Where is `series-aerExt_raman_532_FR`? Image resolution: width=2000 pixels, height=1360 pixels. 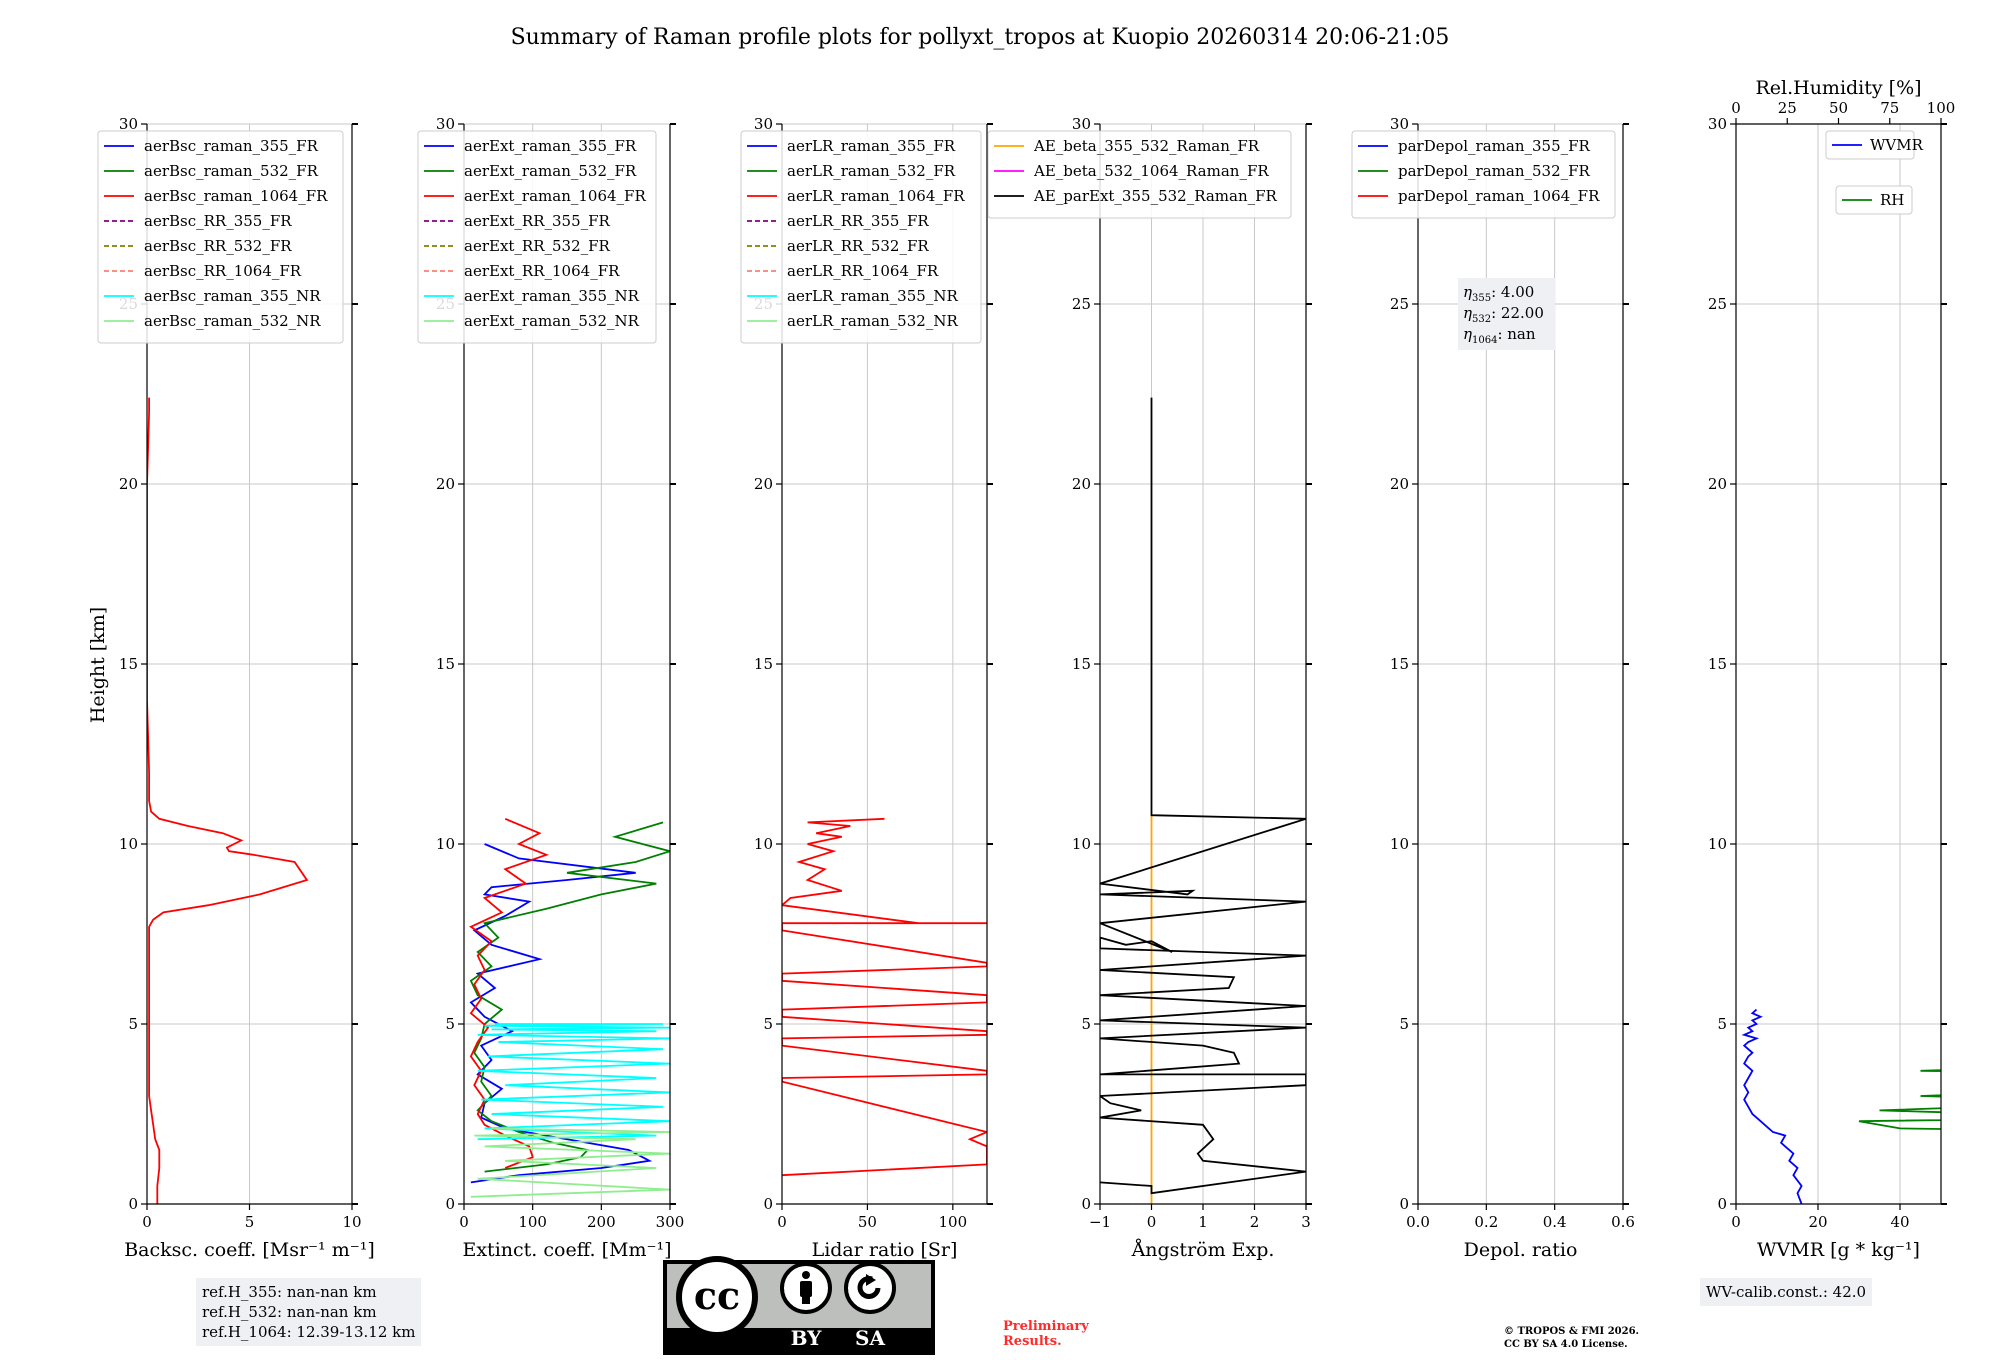
series-aerExt_raman_532_FR is located at coordinates (569, 997).